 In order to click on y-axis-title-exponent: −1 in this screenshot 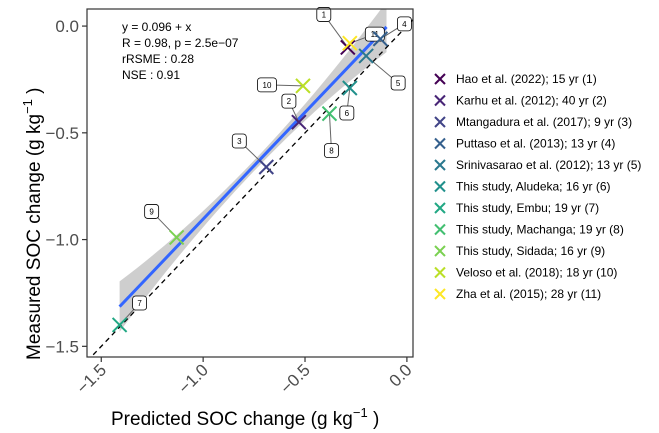, I will do `click(27, 106)`.